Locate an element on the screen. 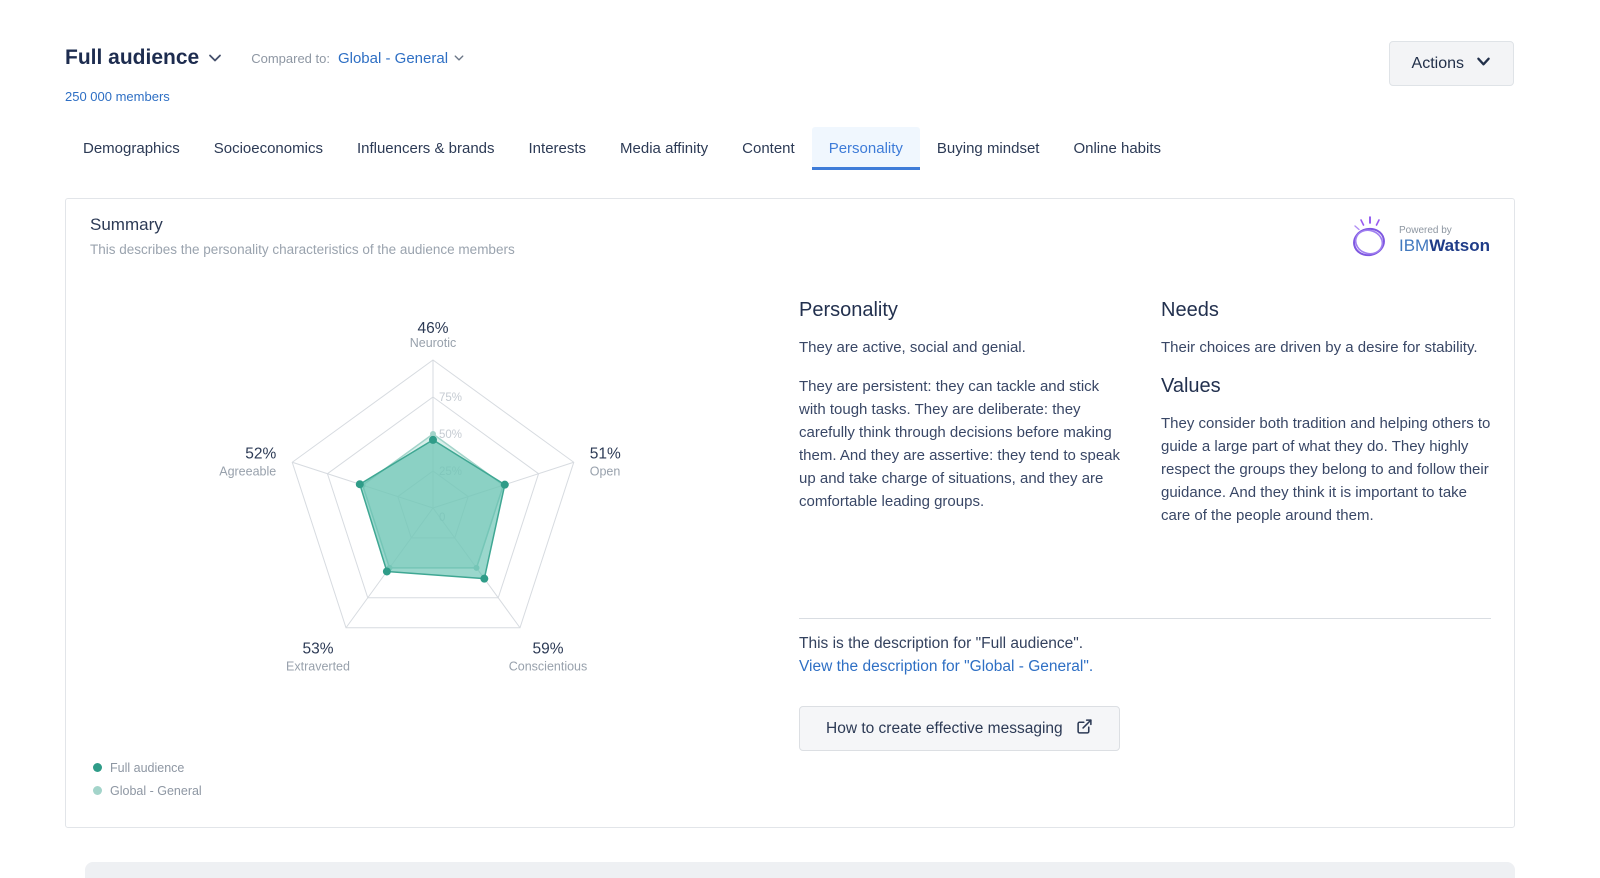 The width and height of the screenshot is (1600, 878). radar-axis-name: Neurotic is located at coordinates (433, 343).